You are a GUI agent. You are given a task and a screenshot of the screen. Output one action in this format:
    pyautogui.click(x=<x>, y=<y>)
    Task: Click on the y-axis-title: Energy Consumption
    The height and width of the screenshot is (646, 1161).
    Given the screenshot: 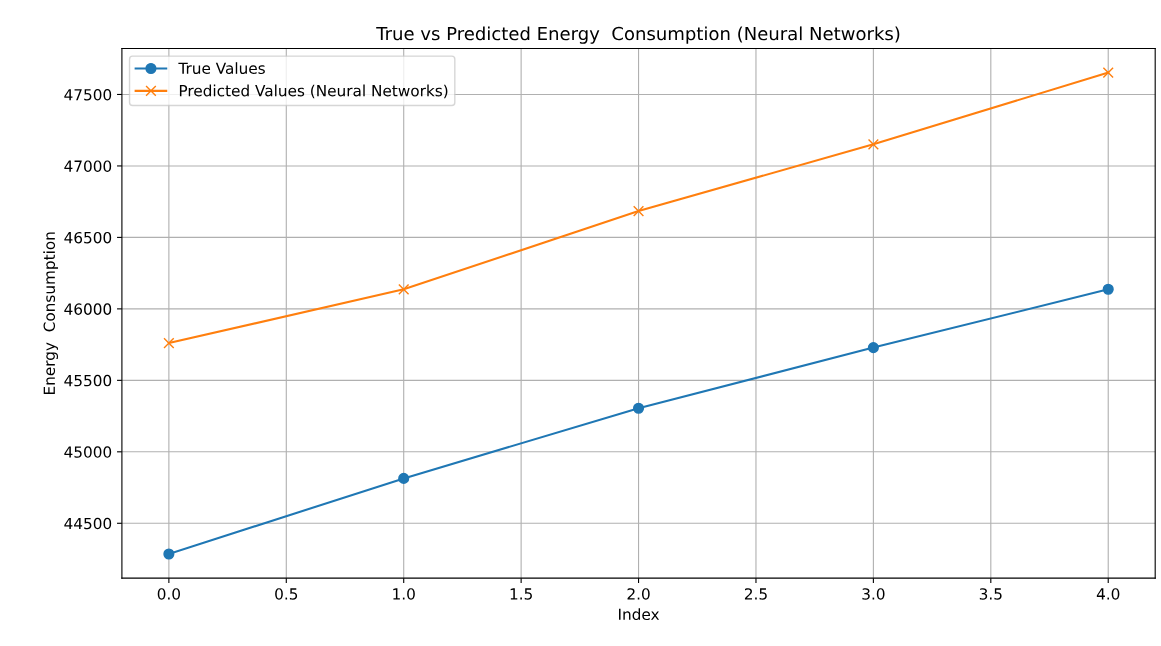 What is the action you would take?
    pyautogui.click(x=51, y=313)
    